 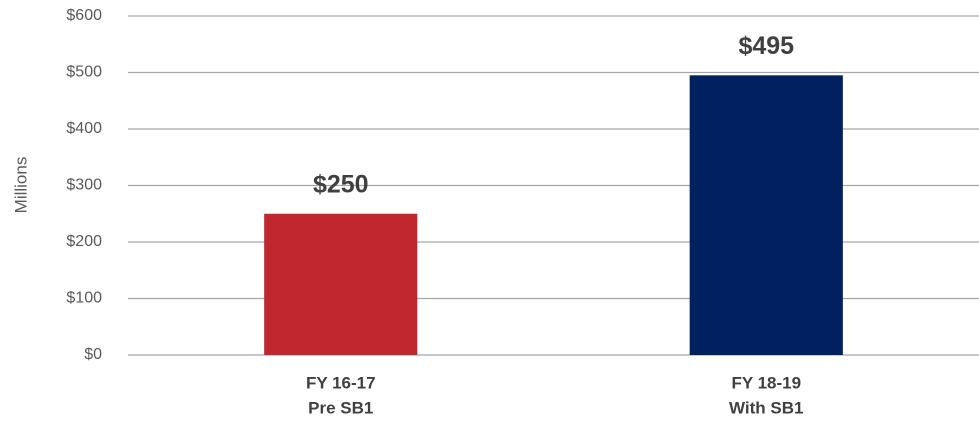 What do you see at coordinates (84, 15) in the screenshot?
I see `y-tick-label: $600` at bounding box center [84, 15].